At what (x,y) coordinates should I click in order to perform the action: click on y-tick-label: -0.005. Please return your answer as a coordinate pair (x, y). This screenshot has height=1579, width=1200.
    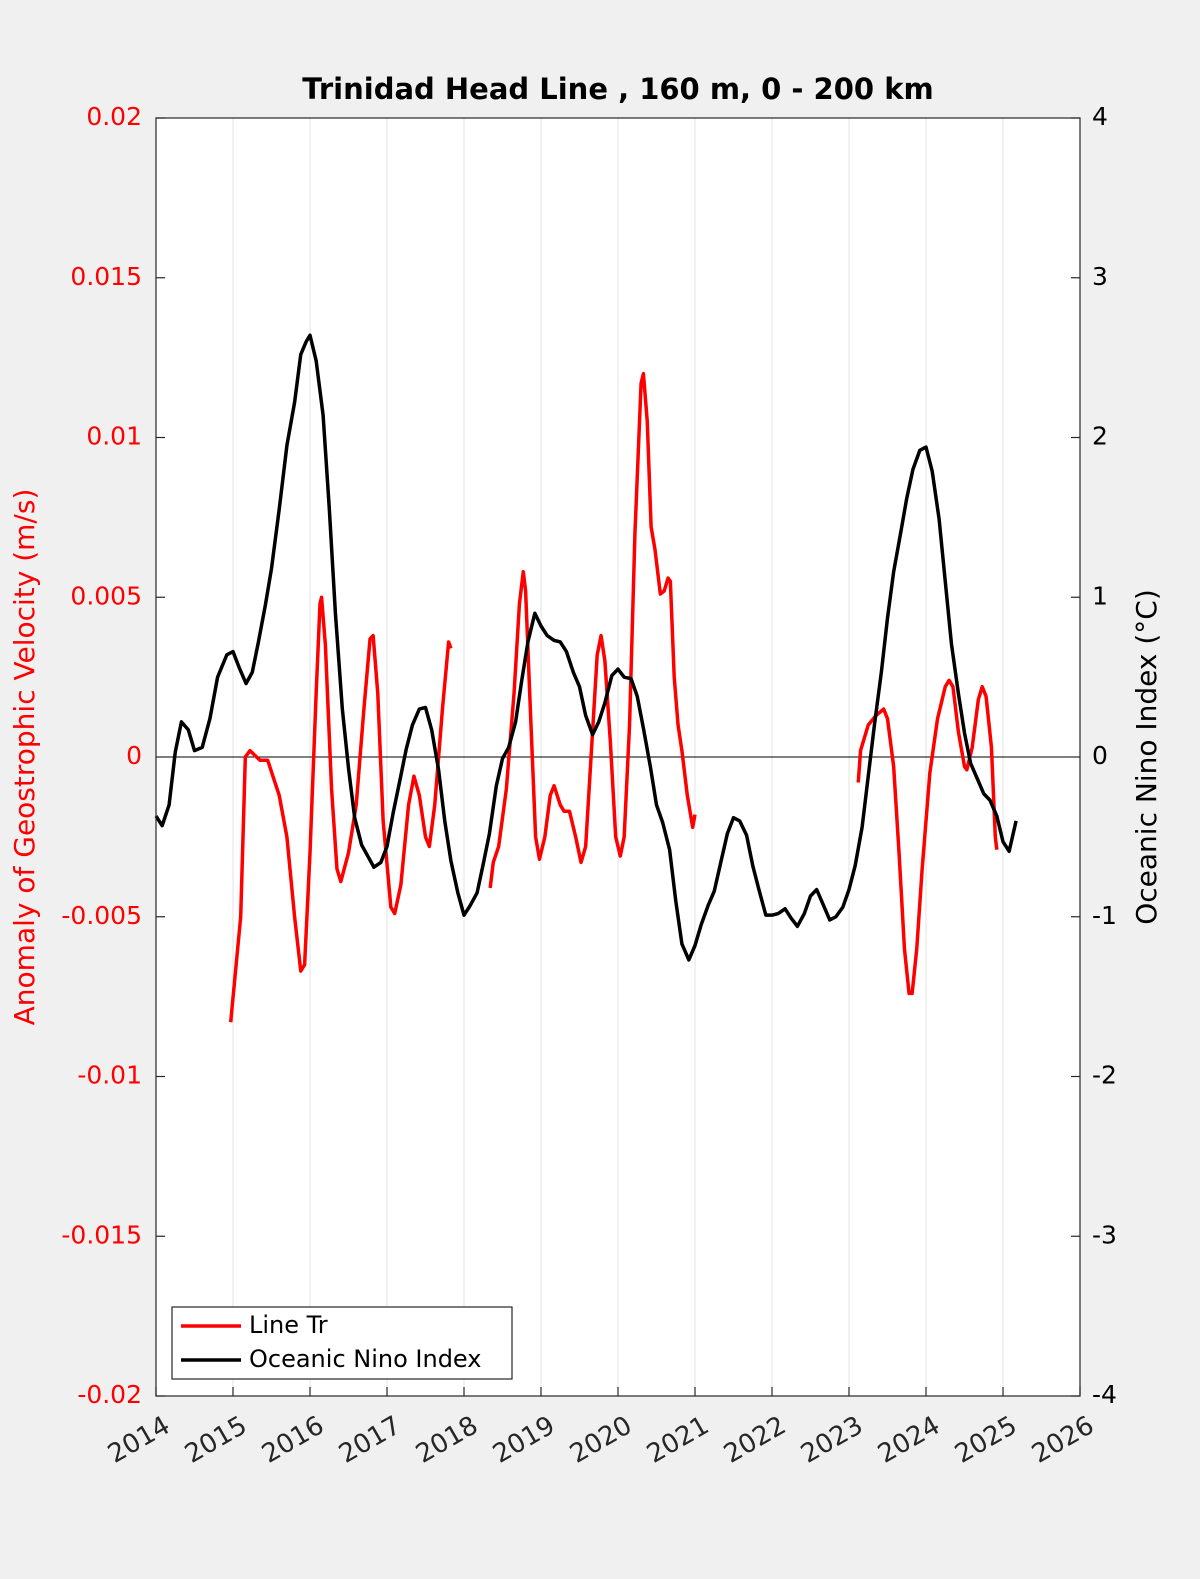
    Looking at the image, I should click on (101, 915).